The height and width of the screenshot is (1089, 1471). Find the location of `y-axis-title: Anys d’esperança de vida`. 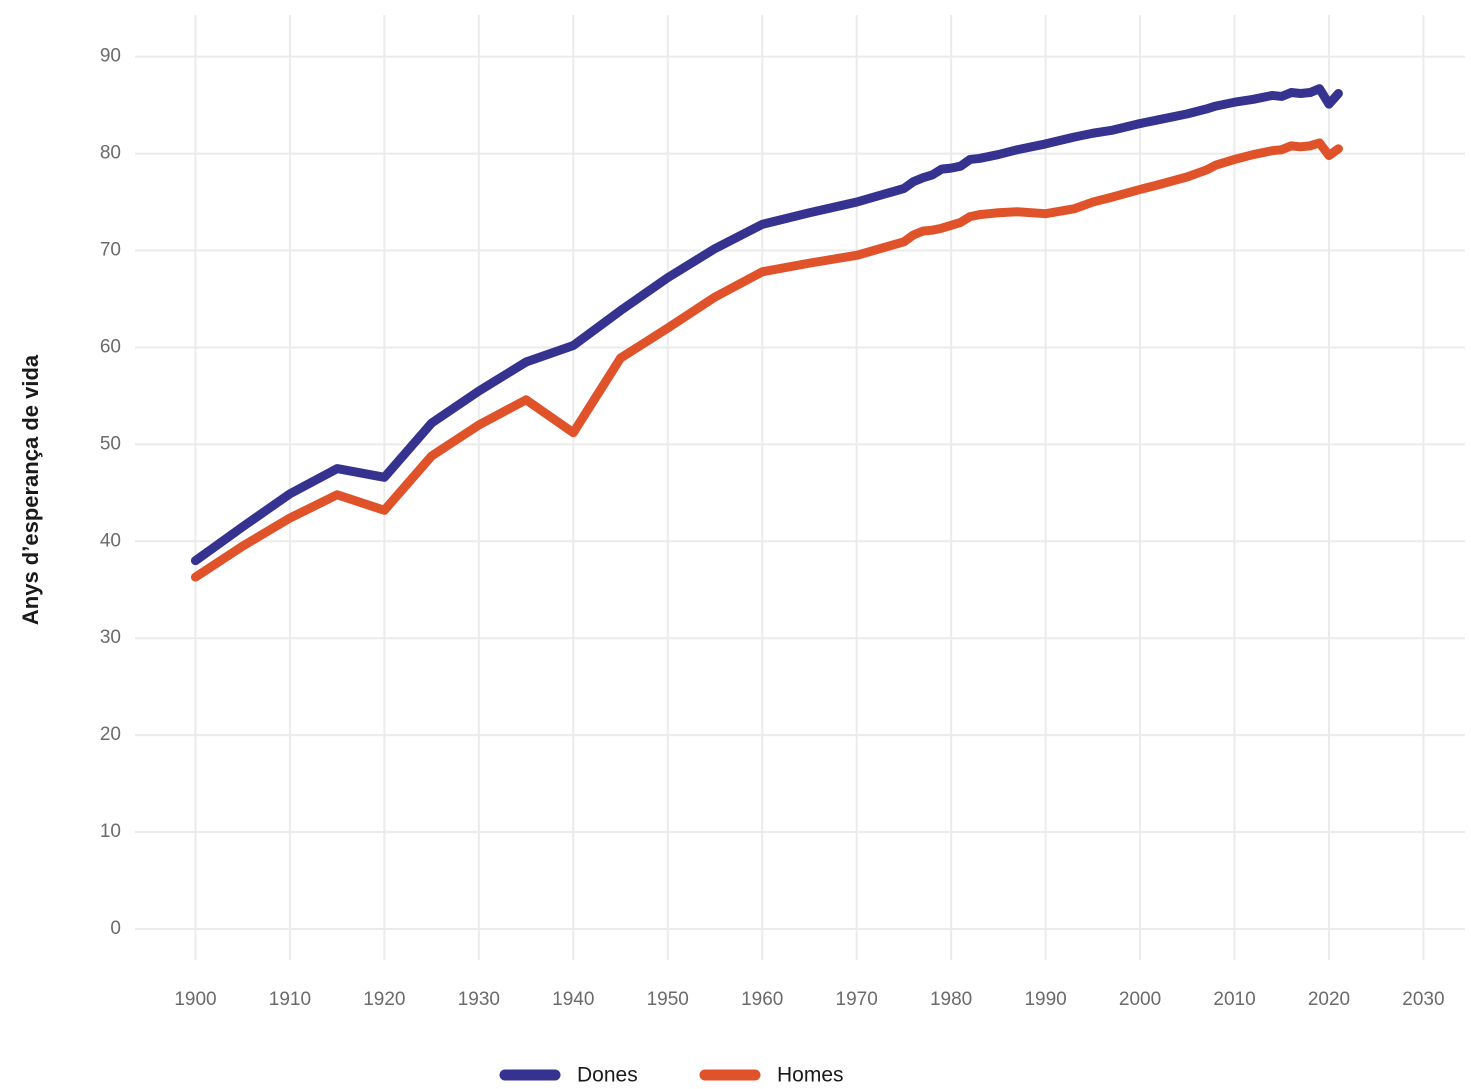

y-axis-title: Anys d’esperança de vida is located at coordinates (30, 489).